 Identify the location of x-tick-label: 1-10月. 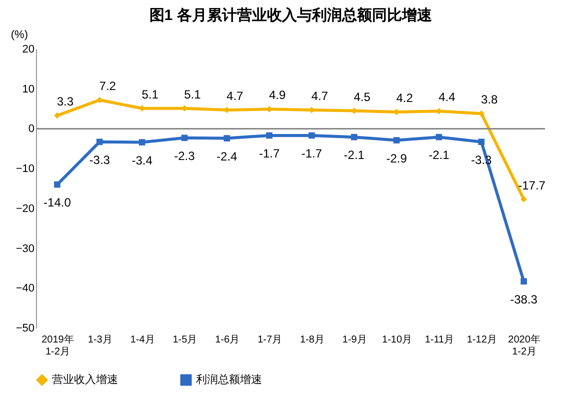
(397, 340).